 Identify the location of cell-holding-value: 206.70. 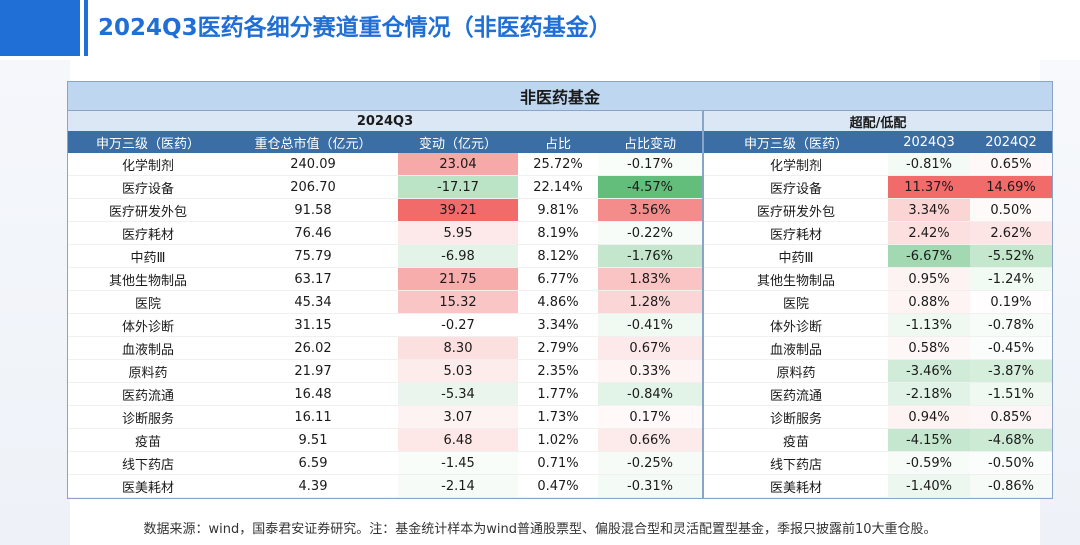
(313, 187).